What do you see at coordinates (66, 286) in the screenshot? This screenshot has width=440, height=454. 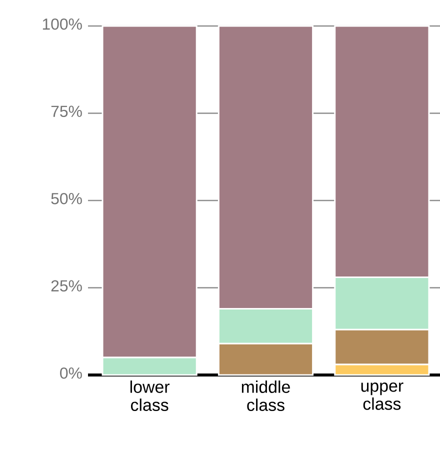 I see `y-tick-label: 25%` at bounding box center [66, 286].